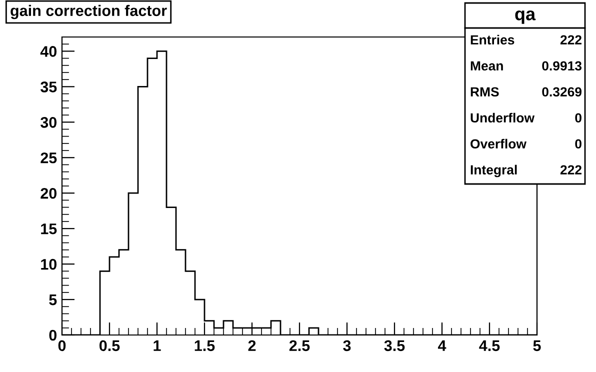  What do you see at coordinates (492, 39) in the screenshot?
I see `annotation: Entries` at bounding box center [492, 39].